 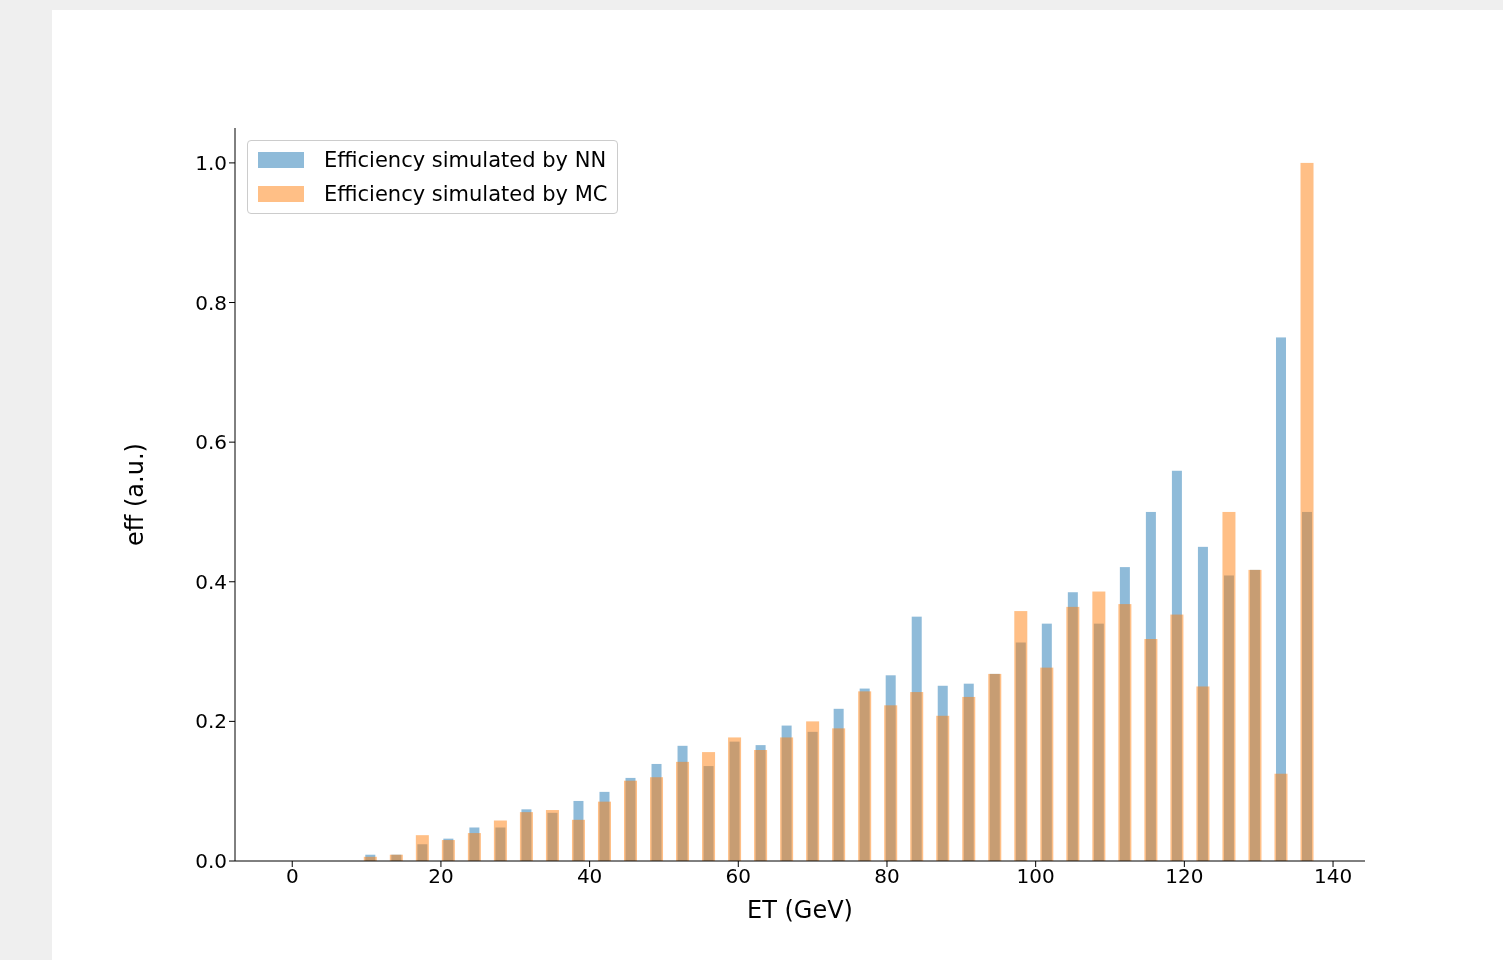 What do you see at coordinates (292, 876) in the screenshot?
I see `x-tick-label: 0` at bounding box center [292, 876].